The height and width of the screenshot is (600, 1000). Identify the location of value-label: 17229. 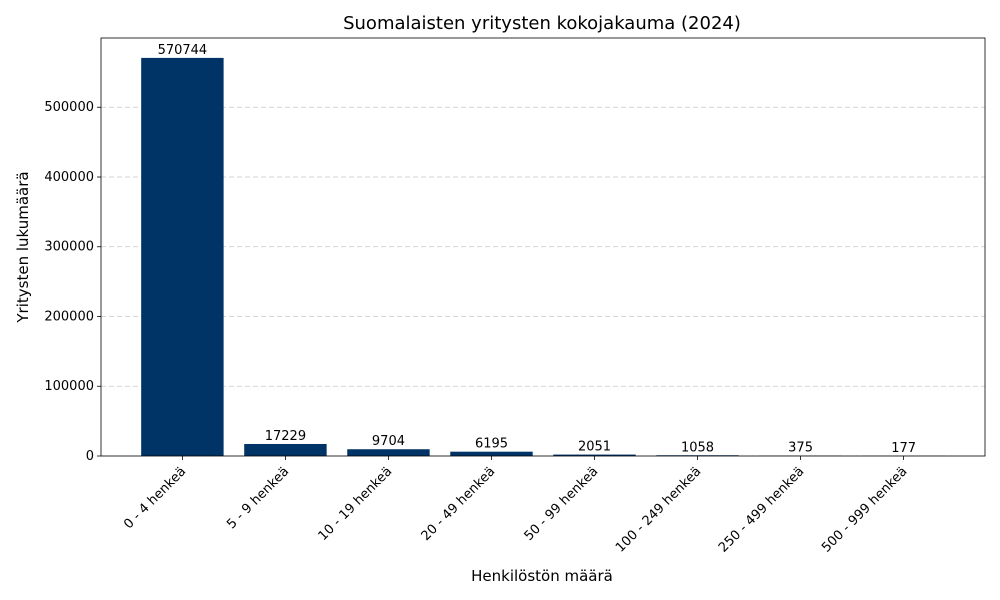
(285, 436).